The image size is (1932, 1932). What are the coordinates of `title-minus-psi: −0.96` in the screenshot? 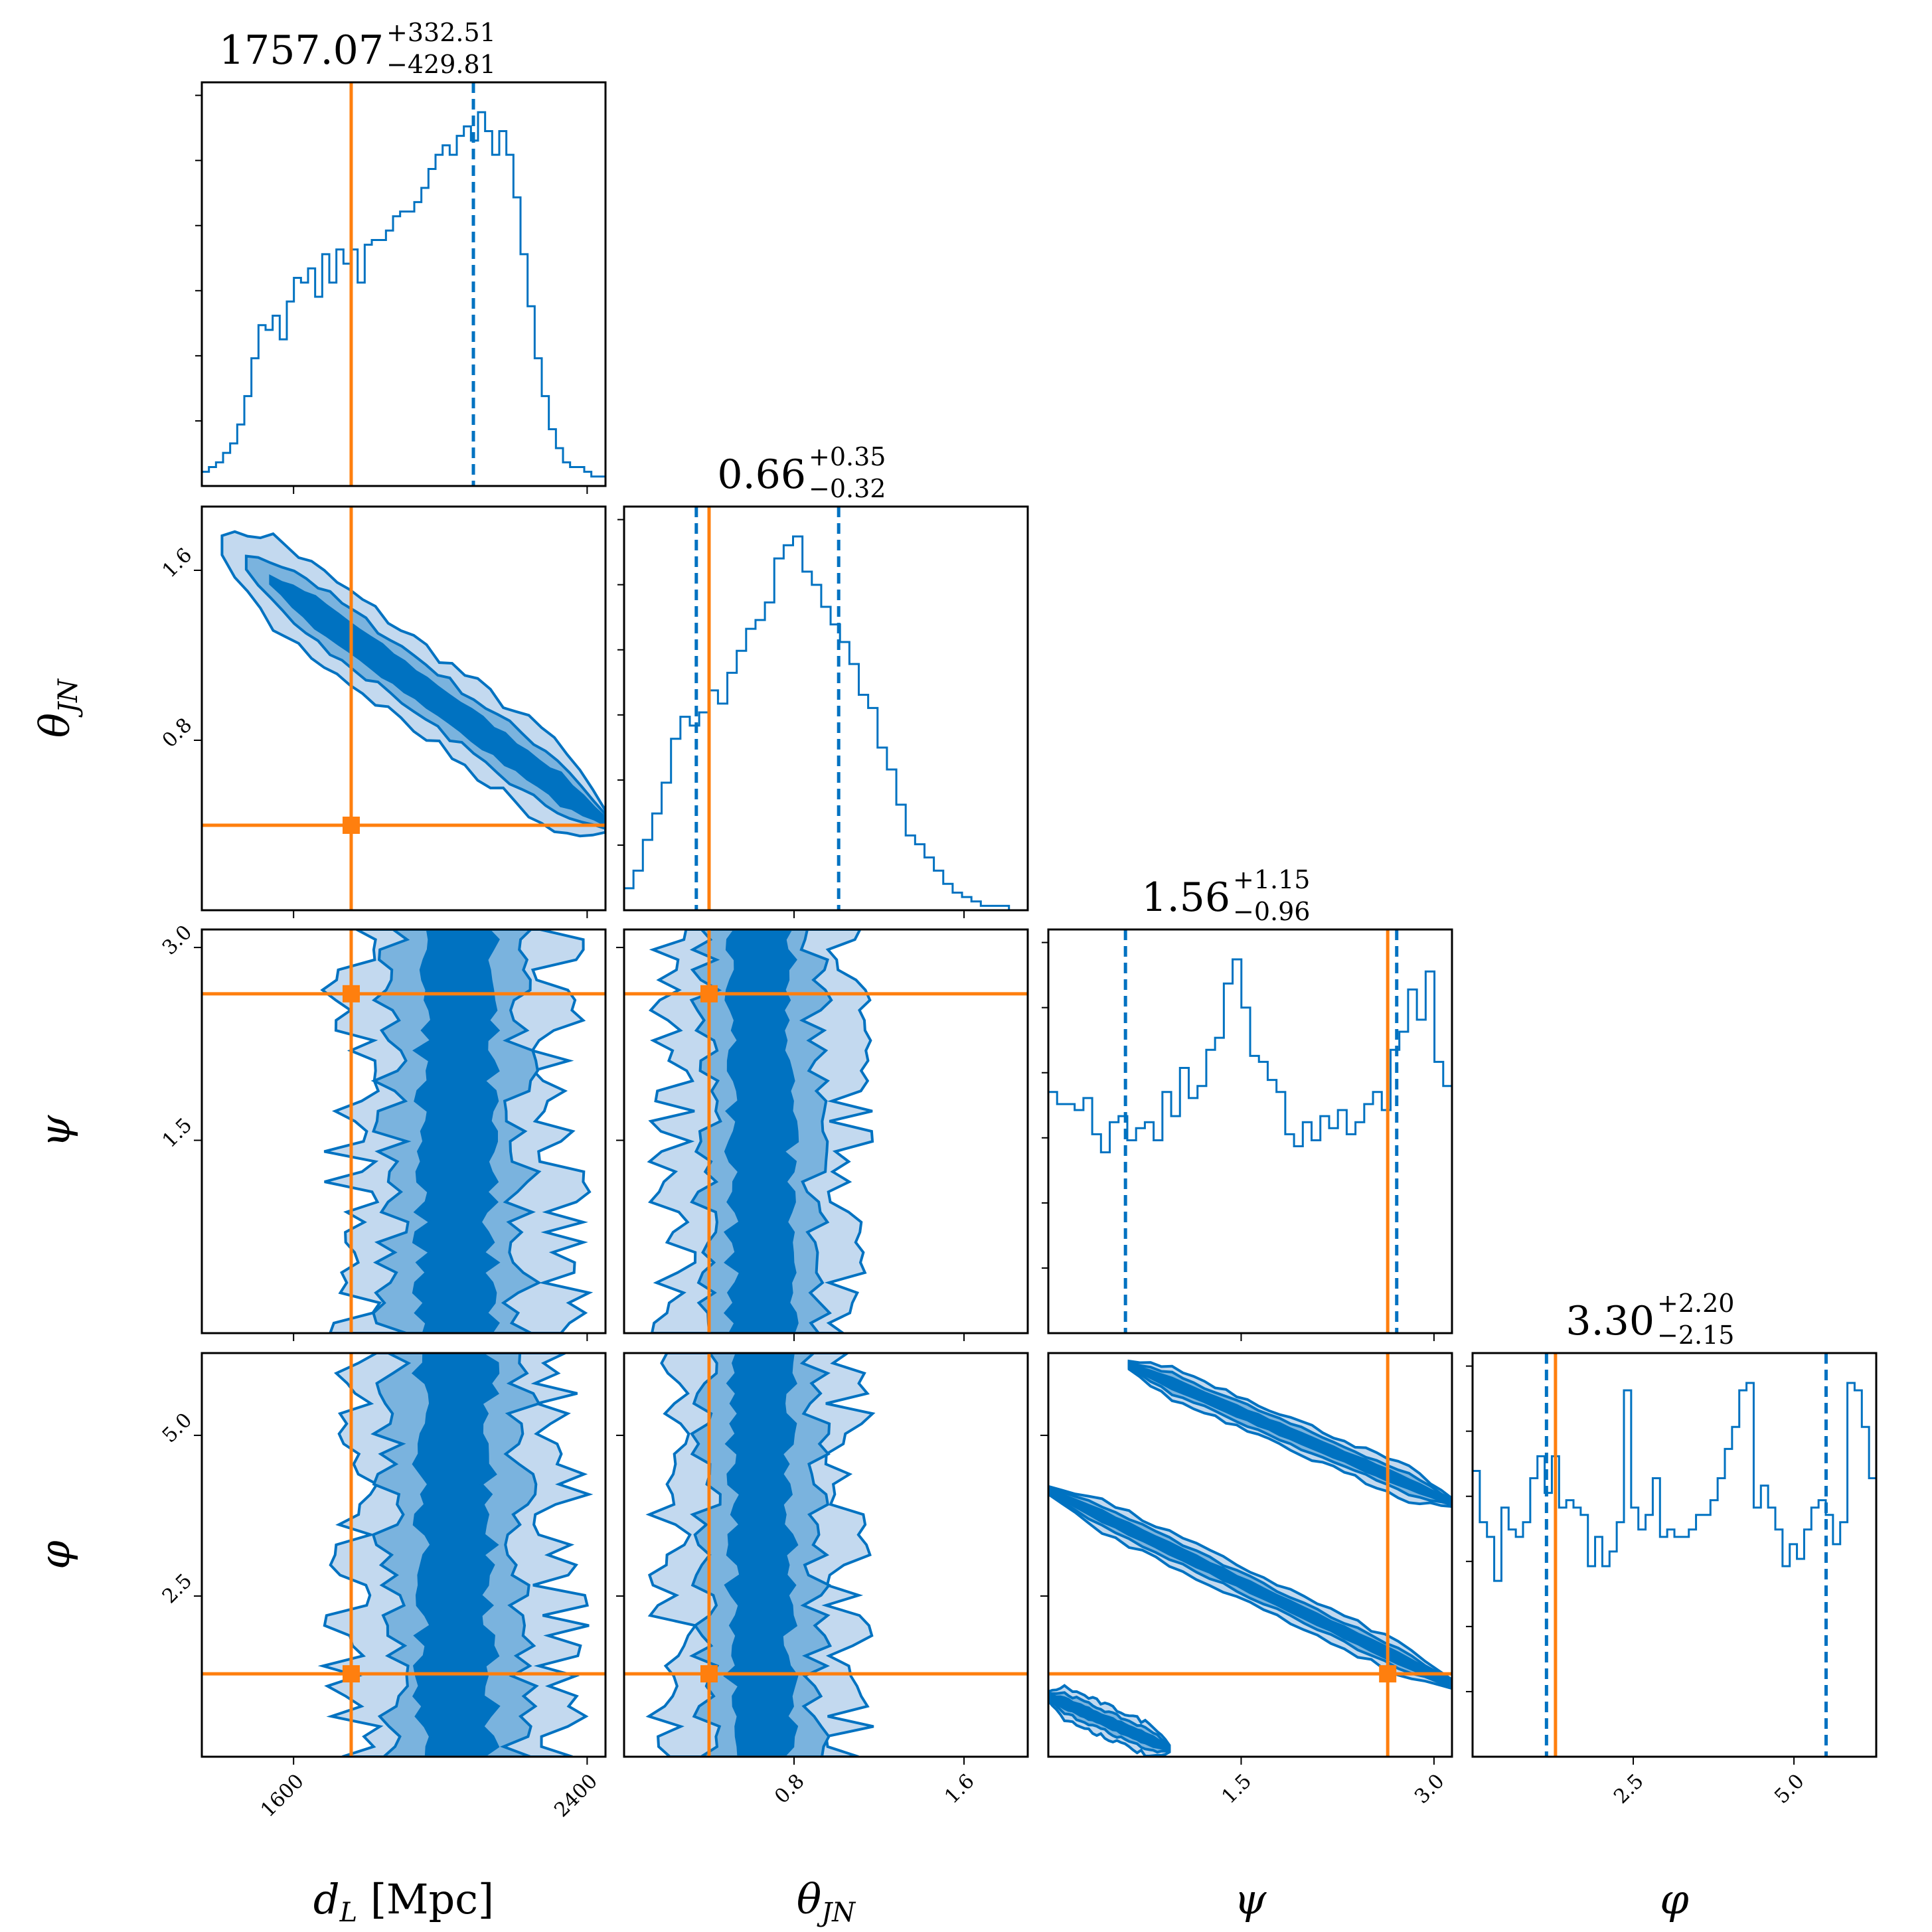 It's located at (1271, 911).